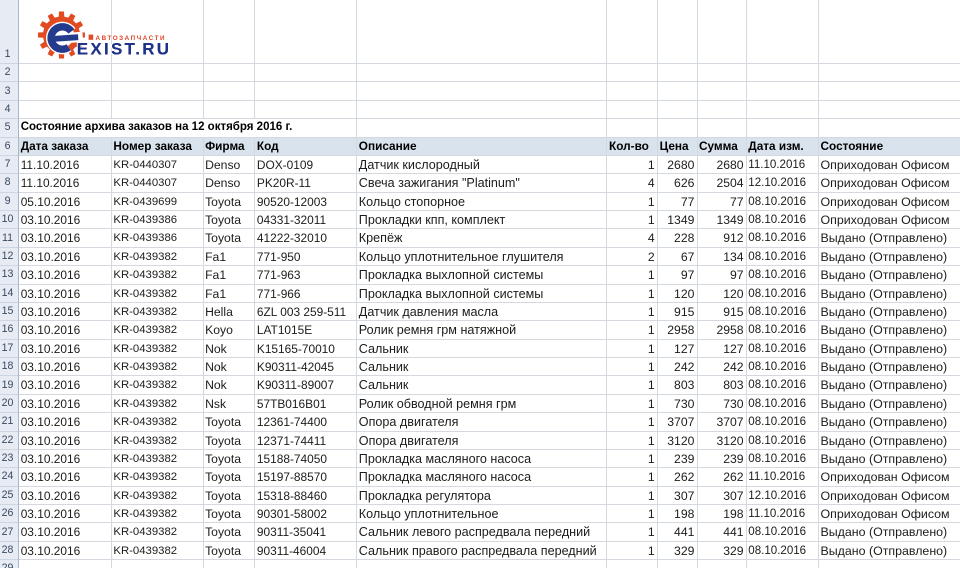 Image resolution: width=960 pixels, height=568 pixels. What do you see at coordinates (124, 48) in the screenshot?
I see `svg-text: EXIST.RU` at bounding box center [124, 48].